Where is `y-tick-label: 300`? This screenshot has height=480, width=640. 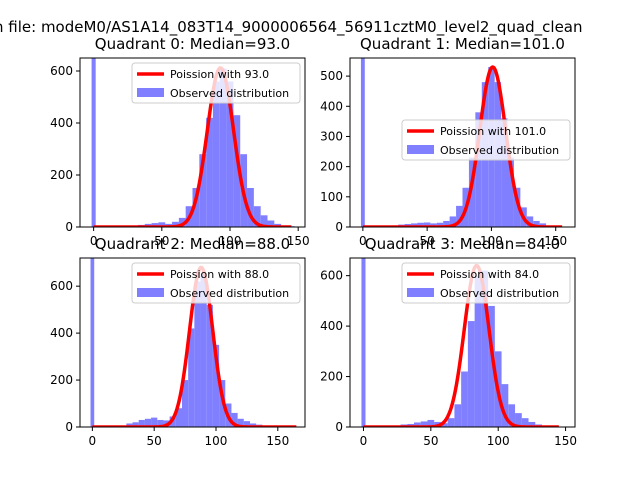
y-tick-label: 300 is located at coordinates (331, 136).